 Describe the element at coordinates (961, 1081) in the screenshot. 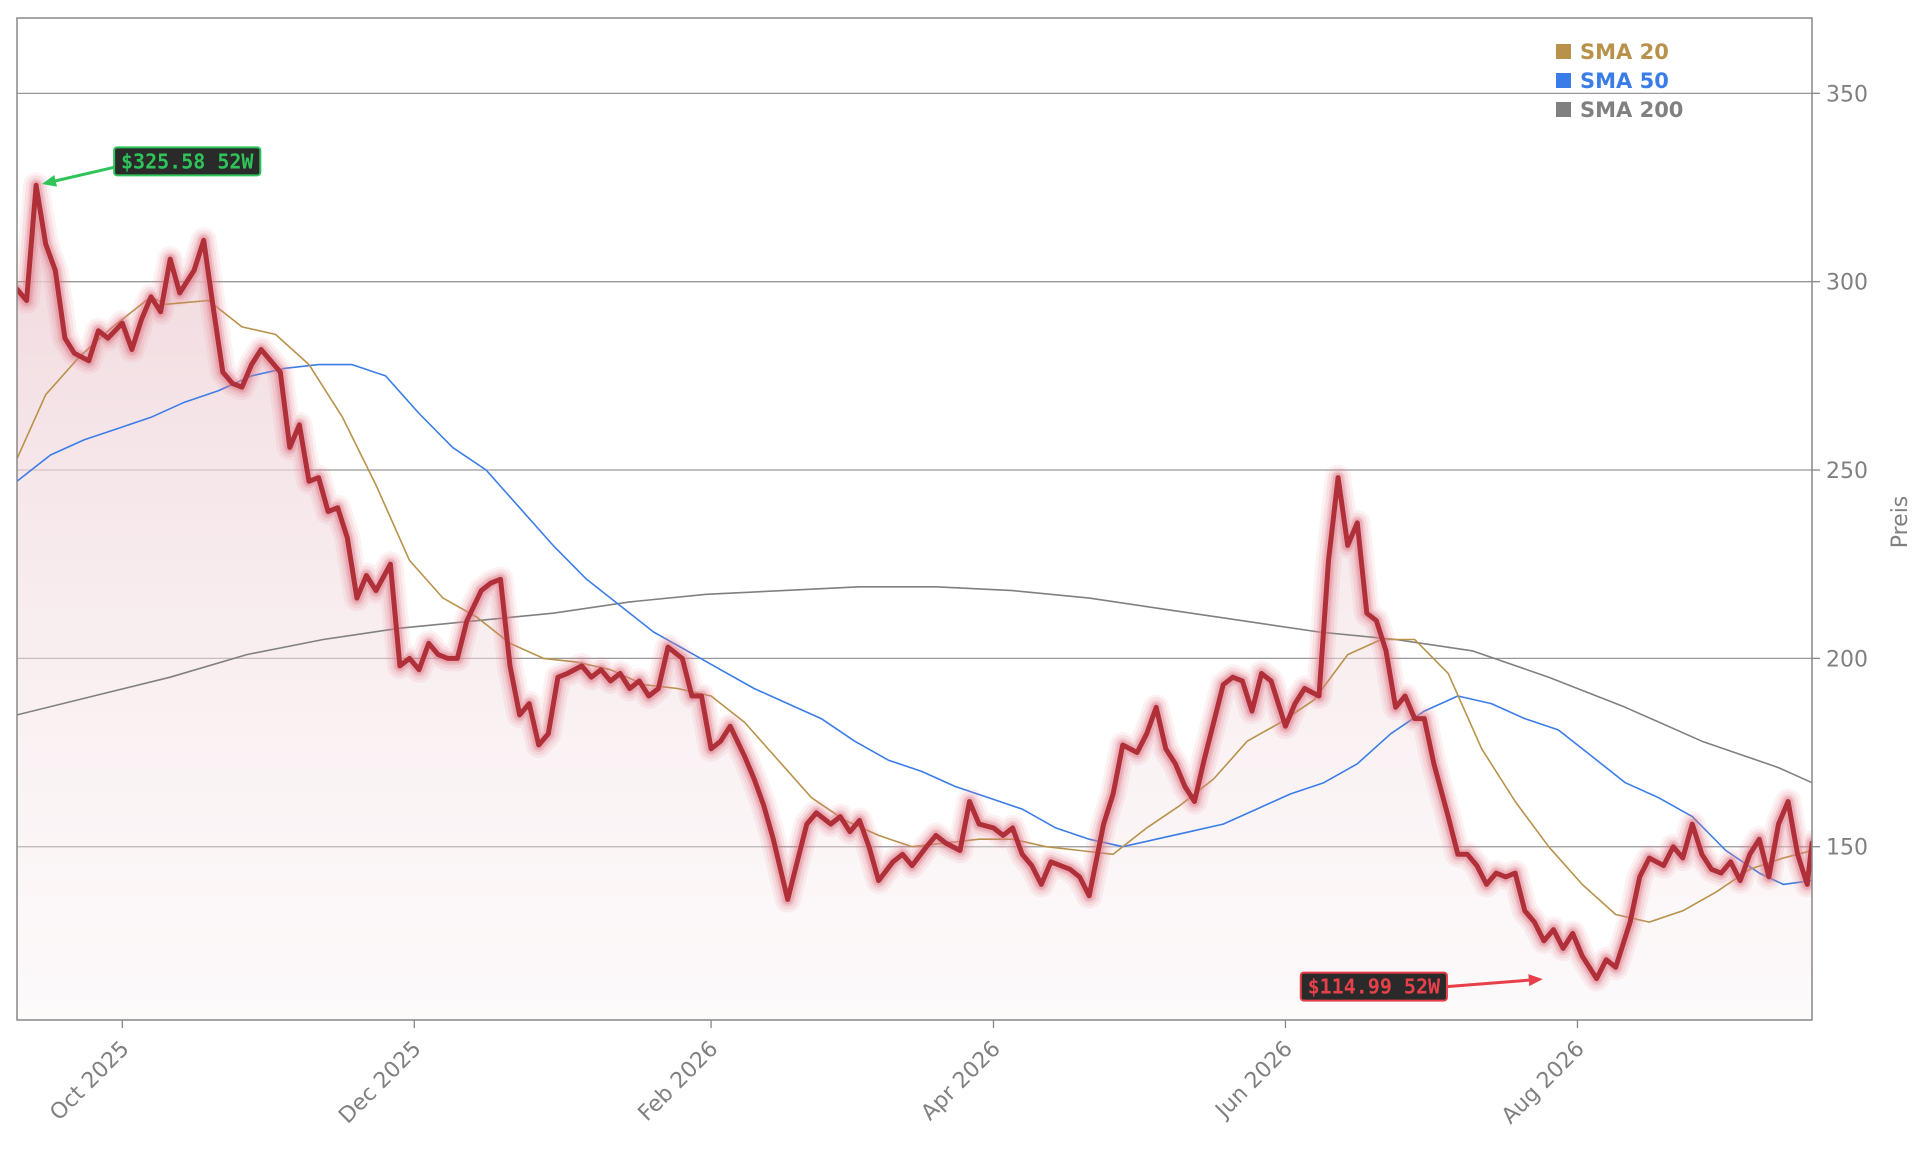

I see `x-tick-label: Apr 2026` at that location.